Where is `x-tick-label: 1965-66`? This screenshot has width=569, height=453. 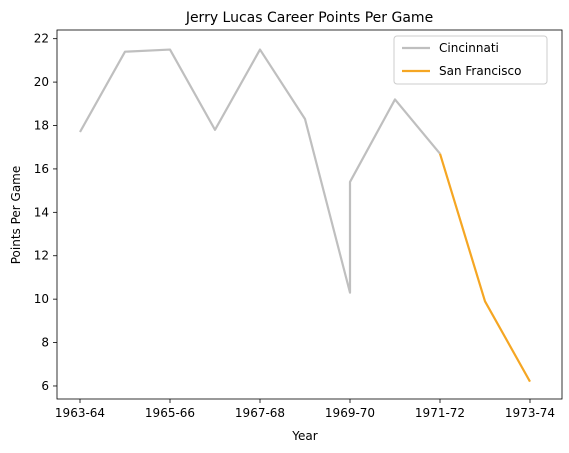
x-tick-label: 1965-66 is located at coordinates (170, 413).